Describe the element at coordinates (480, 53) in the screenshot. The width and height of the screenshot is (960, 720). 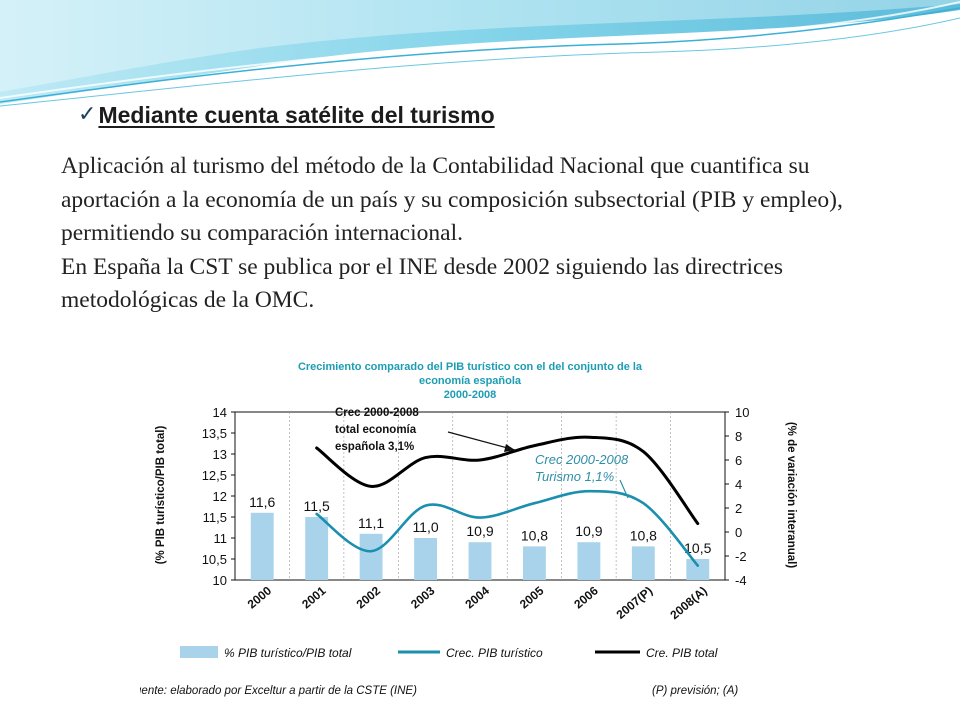
I see `decorative-banner` at that location.